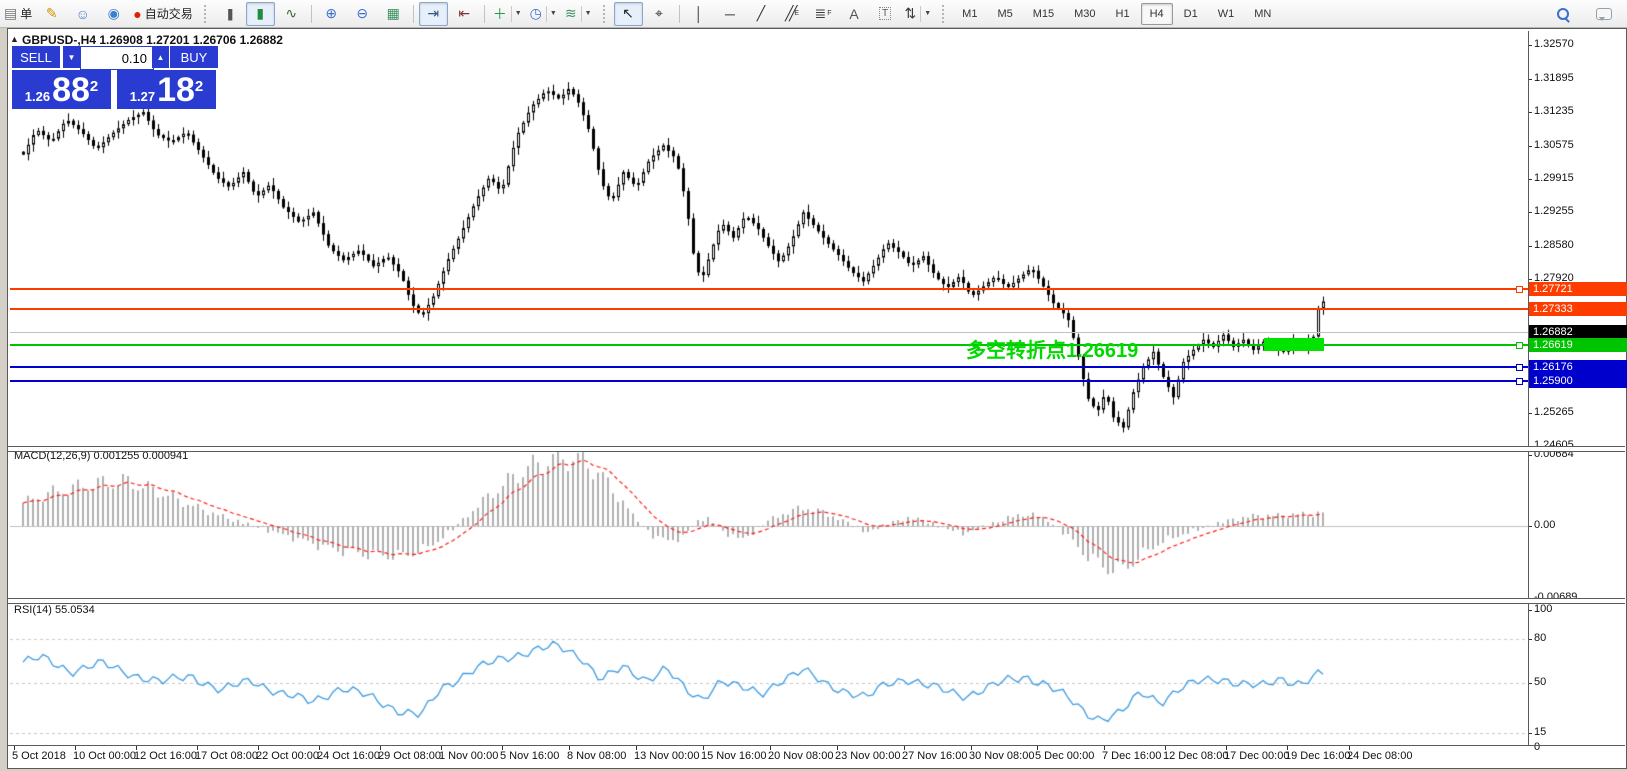  Describe the element at coordinates (393, 14) in the screenshot. I see `tile-windows-button: ▦` at that location.